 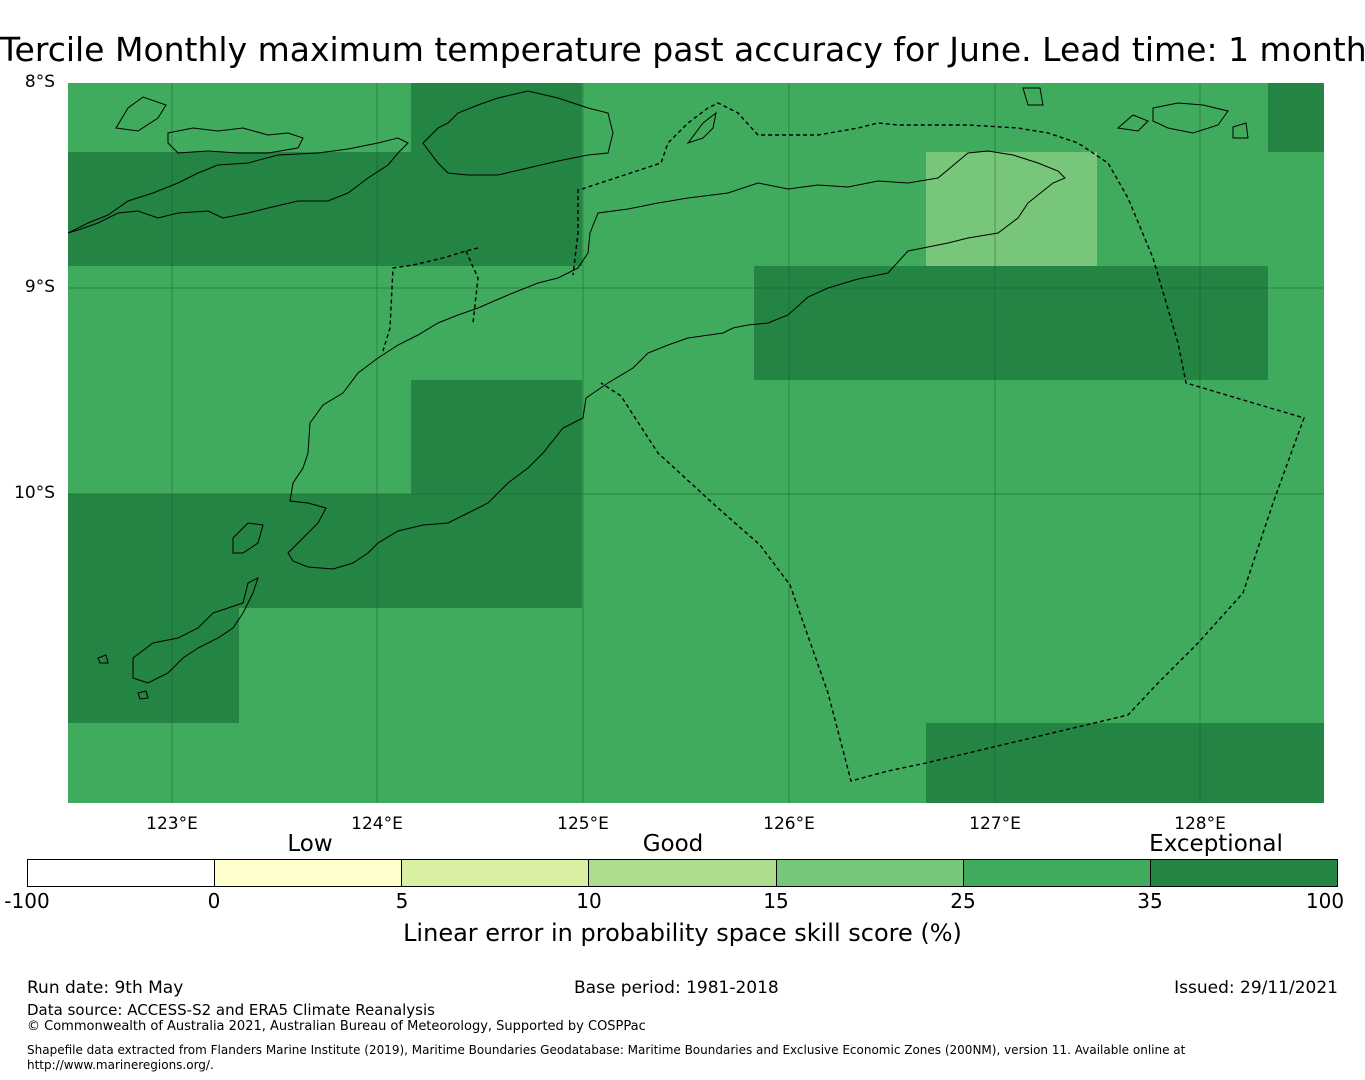 I want to click on cell-moderate, so click(x=1011, y=209).